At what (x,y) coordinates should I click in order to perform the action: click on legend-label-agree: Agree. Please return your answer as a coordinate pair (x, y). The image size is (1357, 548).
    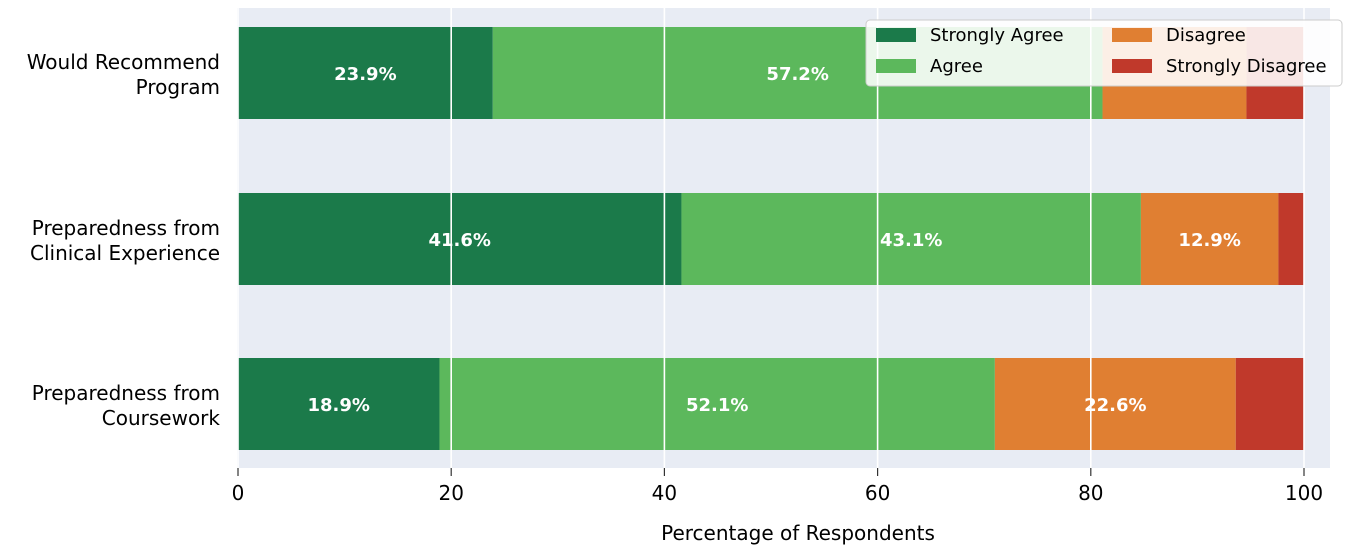
    Looking at the image, I should click on (956, 66).